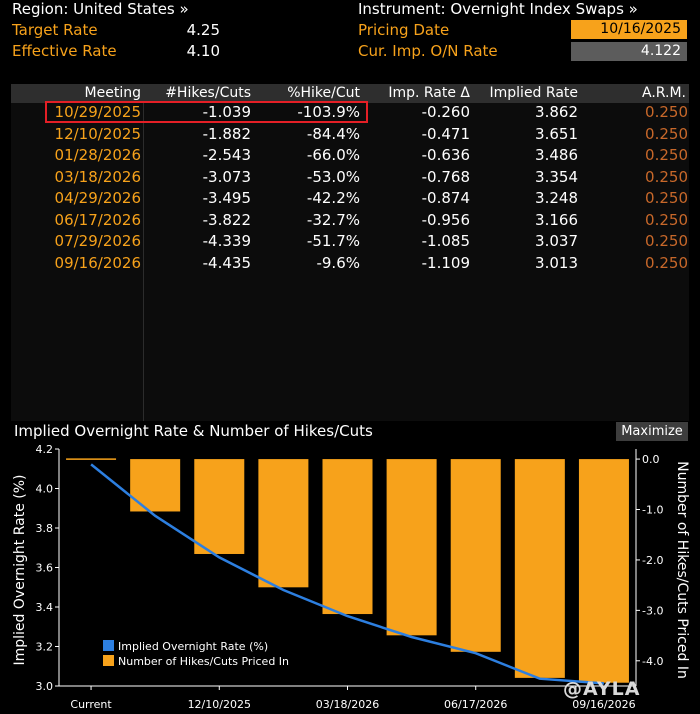  What do you see at coordinates (45, 528) in the screenshot?
I see `y-tick-label-left: 3.8` at bounding box center [45, 528].